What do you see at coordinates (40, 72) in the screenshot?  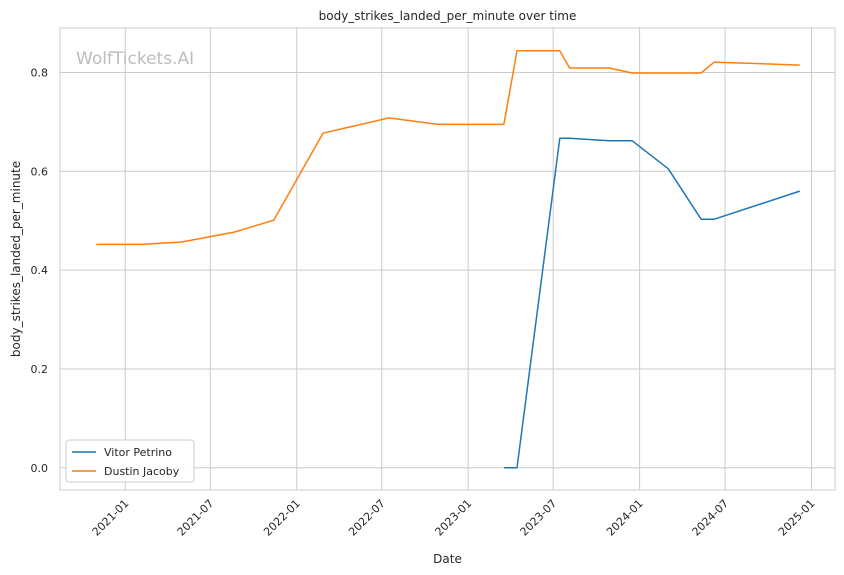 I see `y-tick-label: 0.8` at bounding box center [40, 72].